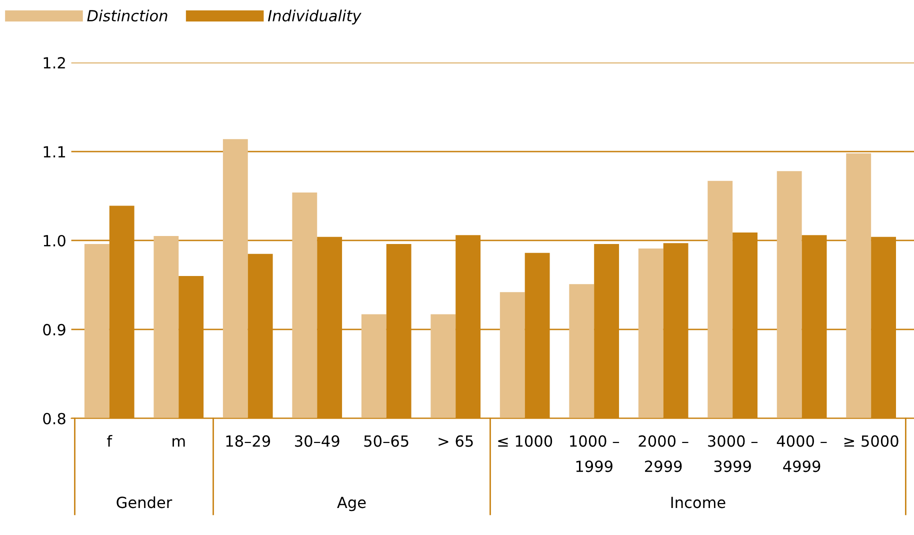  Describe the element at coordinates (386, 441) in the screenshot. I see `x-tick-label: 50–65` at that location.